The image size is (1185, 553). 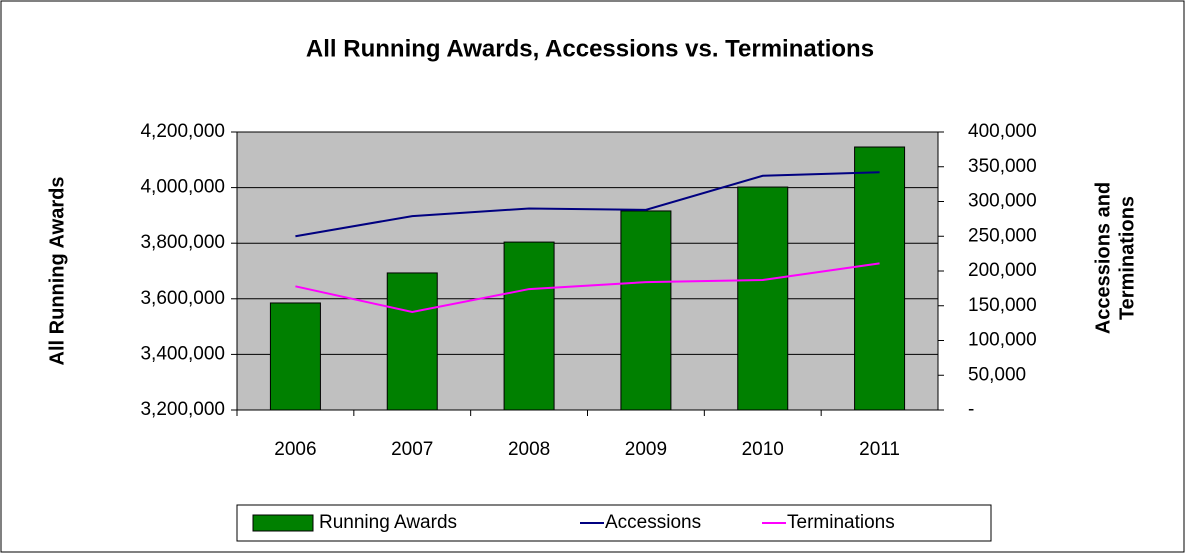 I want to click on legend-label: Running Awards, so click(x=388, y=522).